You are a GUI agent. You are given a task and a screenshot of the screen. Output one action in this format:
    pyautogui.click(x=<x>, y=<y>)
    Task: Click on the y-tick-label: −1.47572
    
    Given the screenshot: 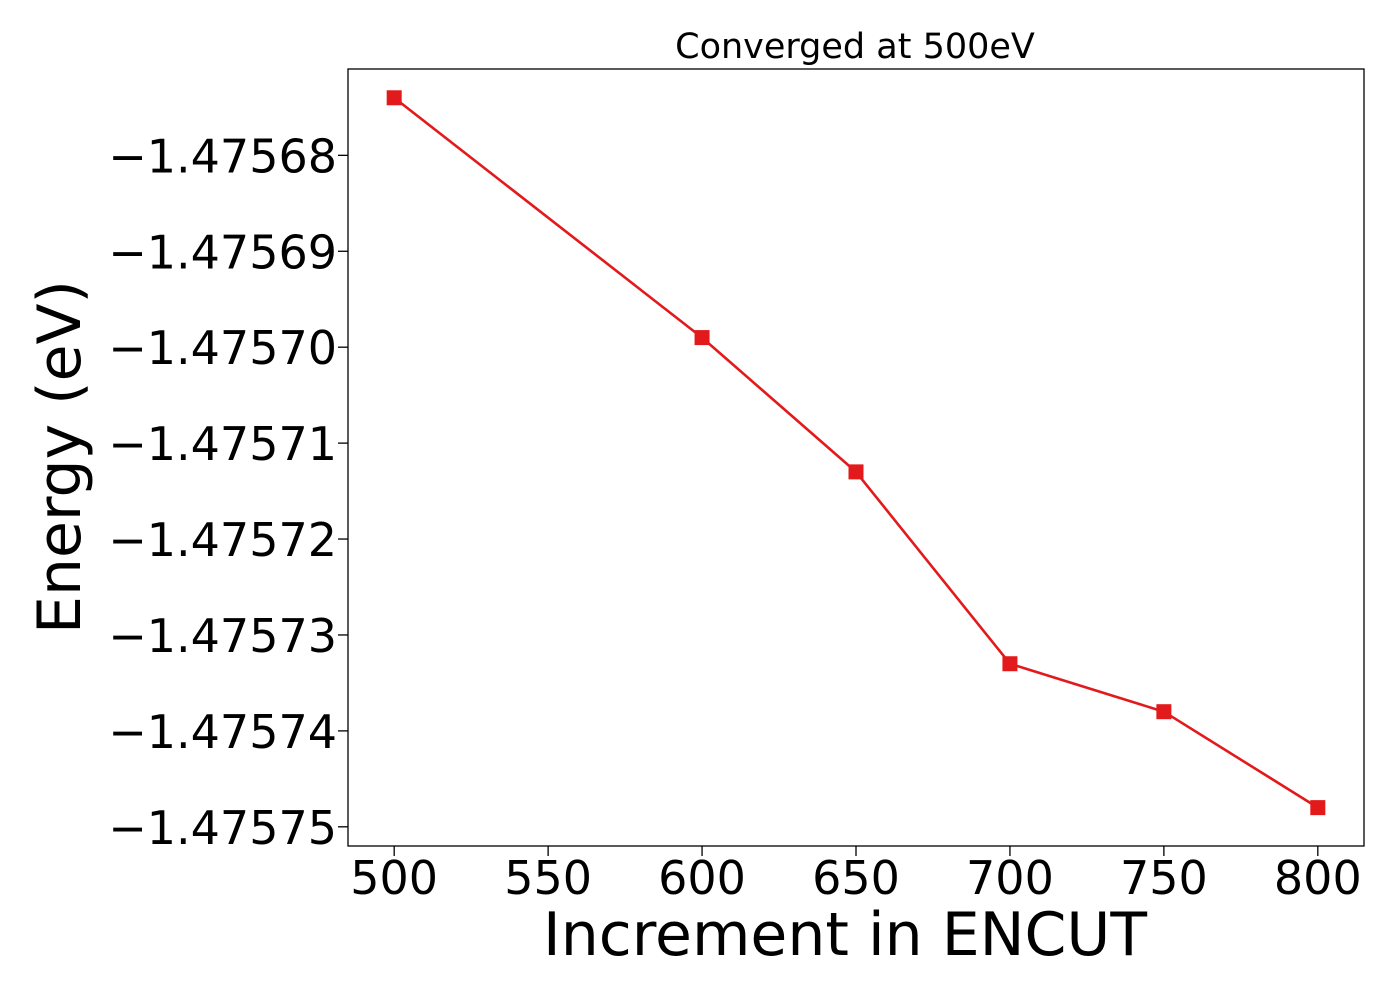 What is the action you would take?
    pyautogui.click(x=222, y=540)
    